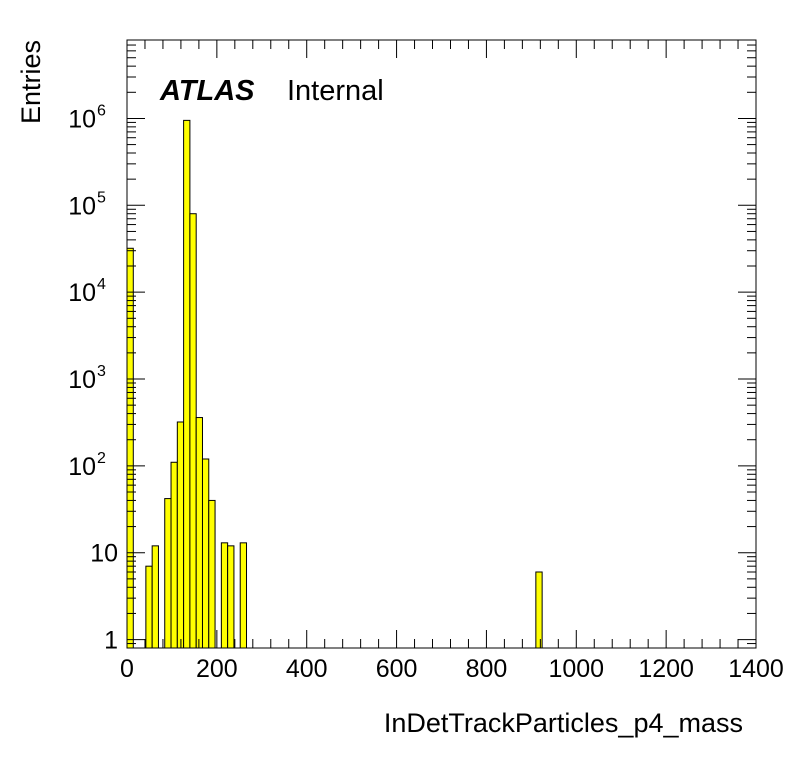 This screenshot has width=796, height=772. Describe the element at coordinates (217, 669) in the screenshot. I see `x-tick-label: 200` at that location.